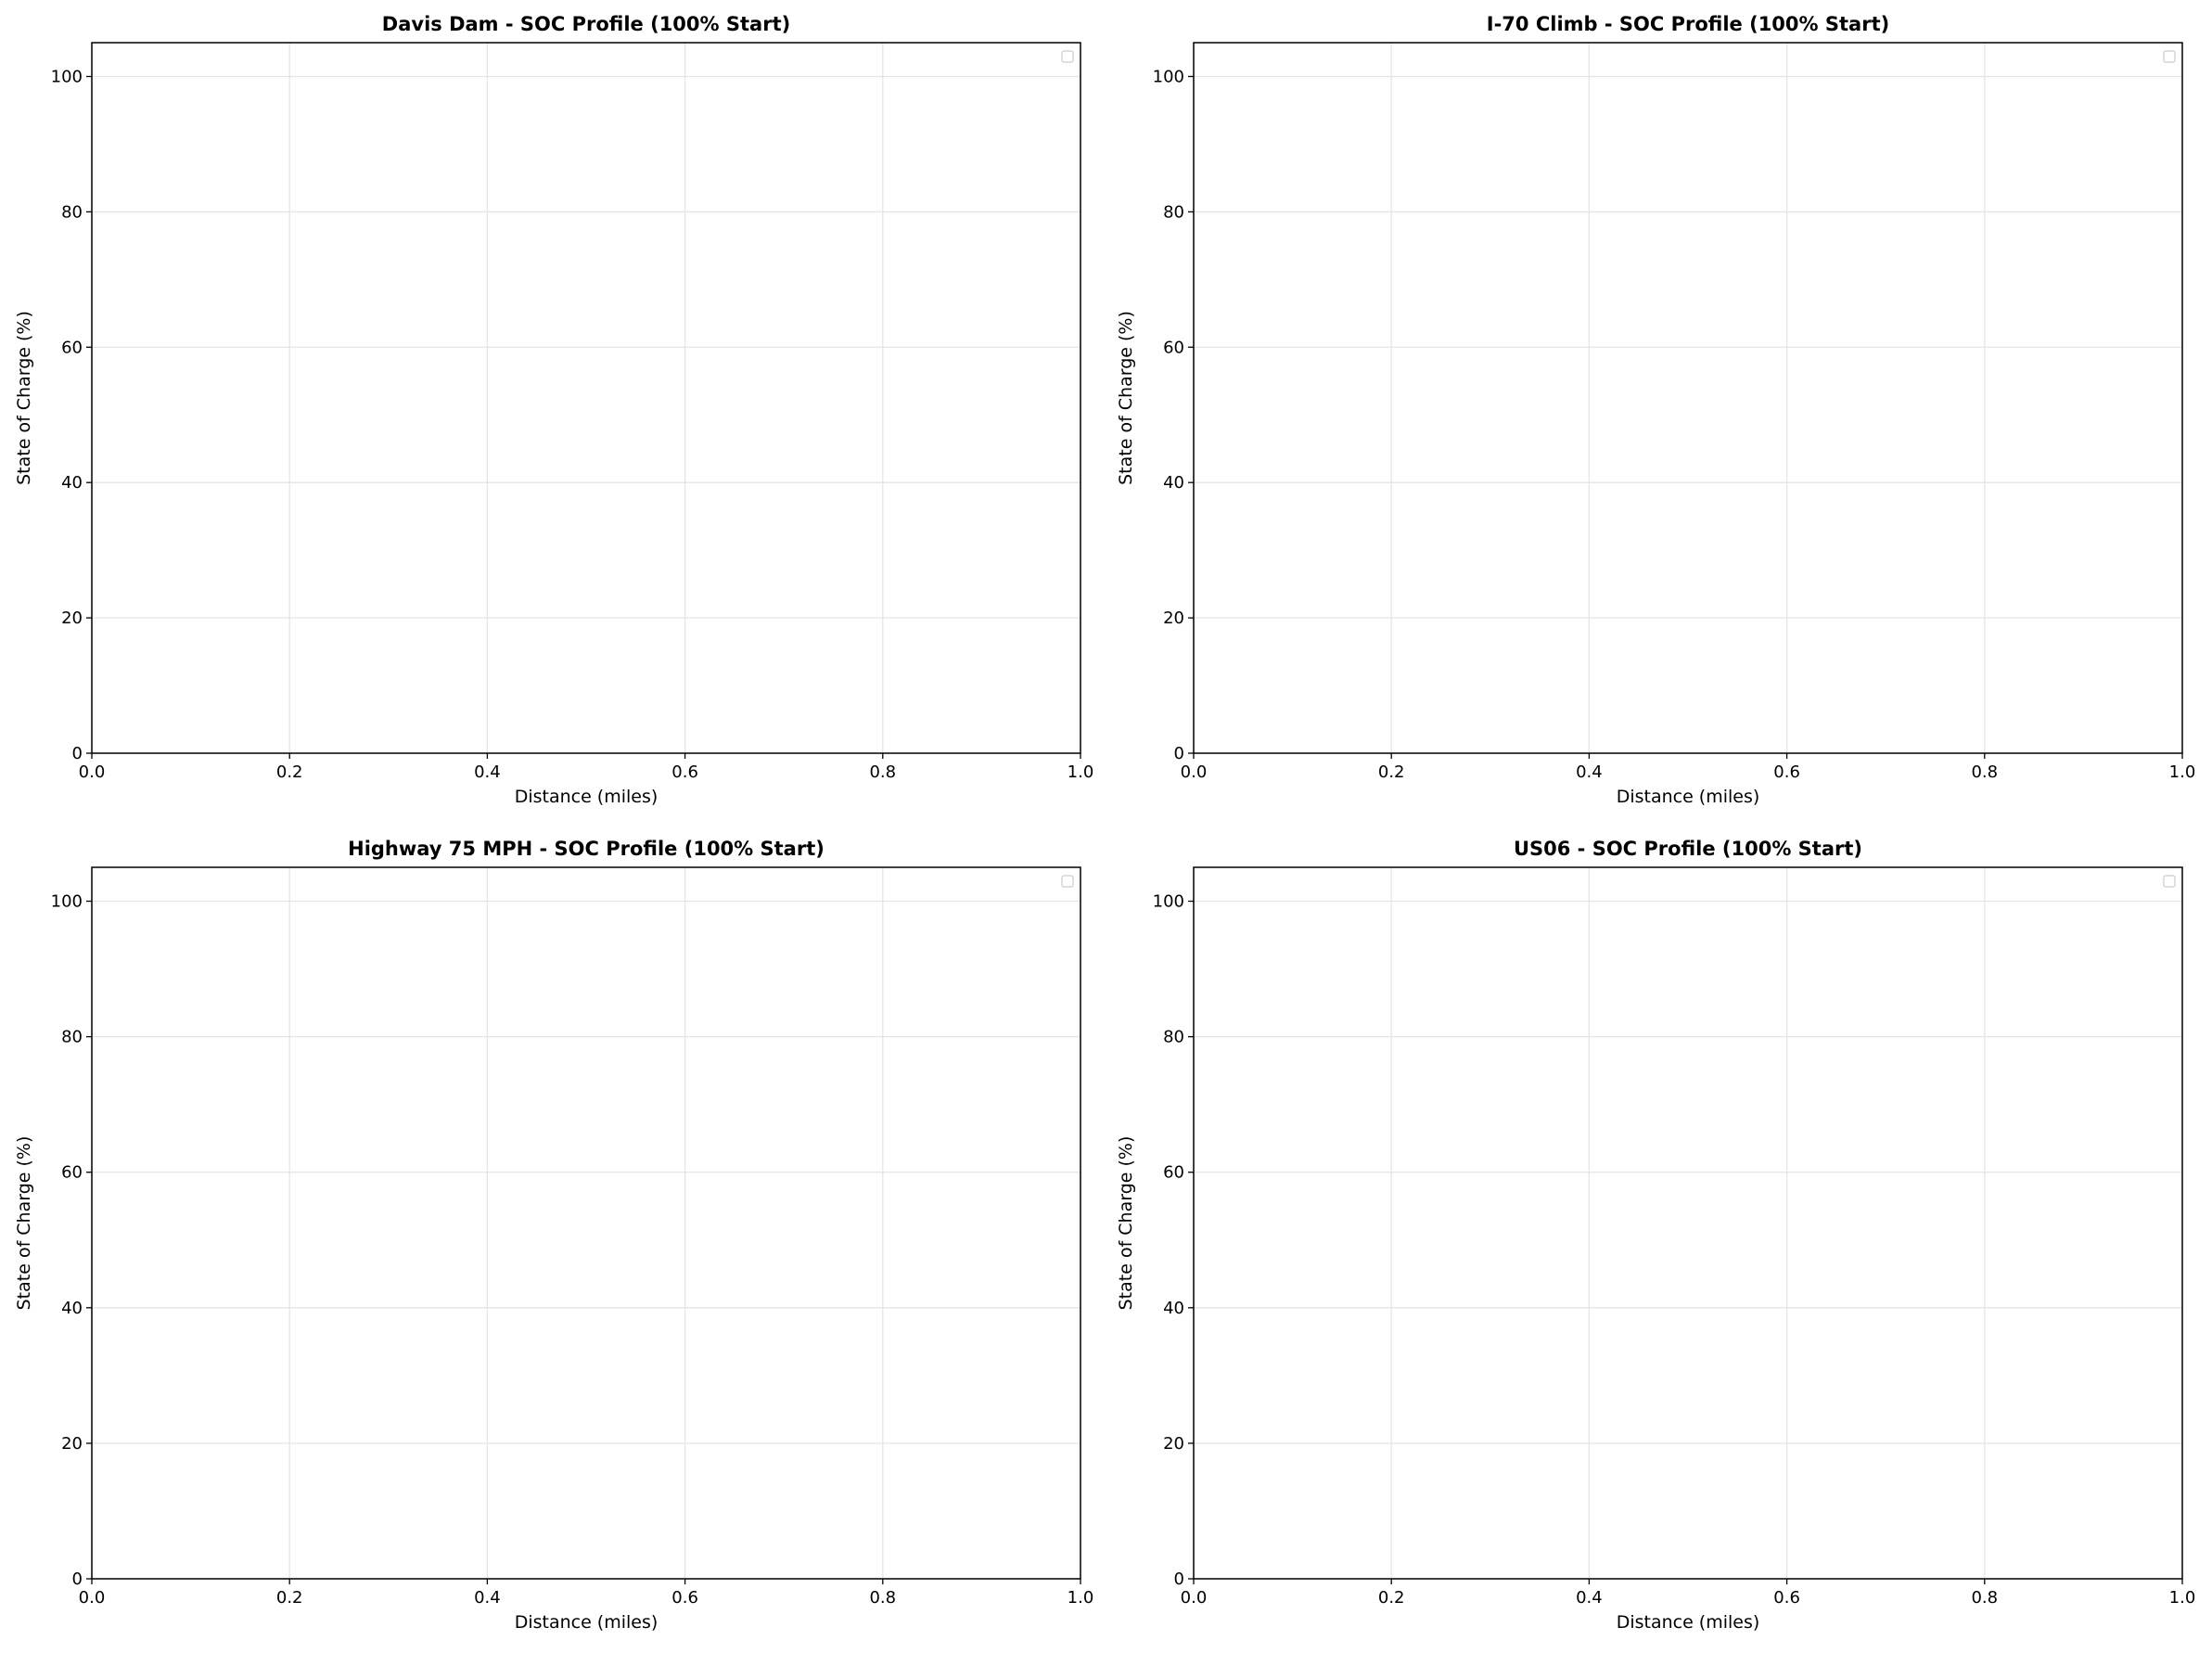 This screenshot has width=2212, height=1653. Describe the element at coordinates (586, 24) in the screenshot. I see `chart-title: Davis Dam - SOC Profile (100% Start)` at that location.